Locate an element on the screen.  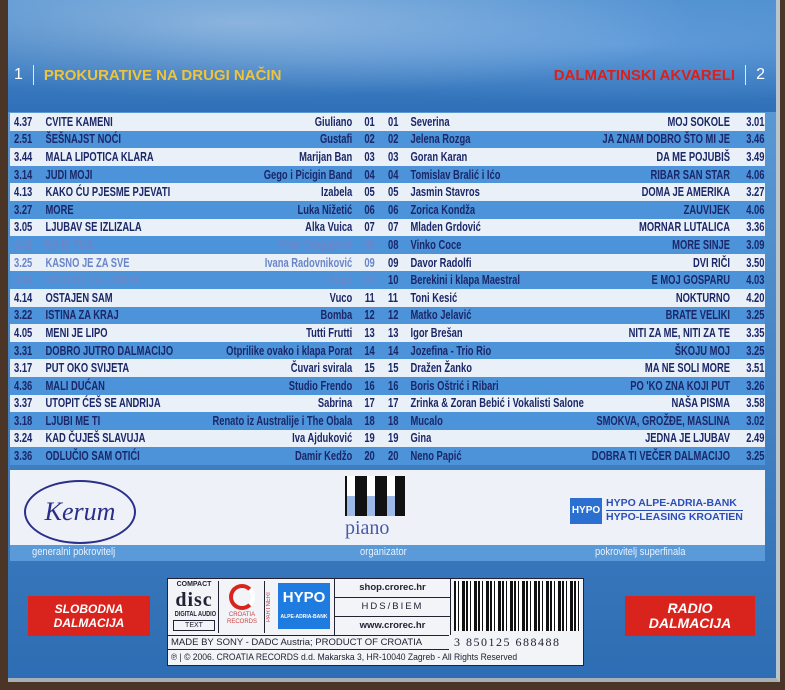
track-title: RIBAR SAN STAR is located at coordinates (690, 174).